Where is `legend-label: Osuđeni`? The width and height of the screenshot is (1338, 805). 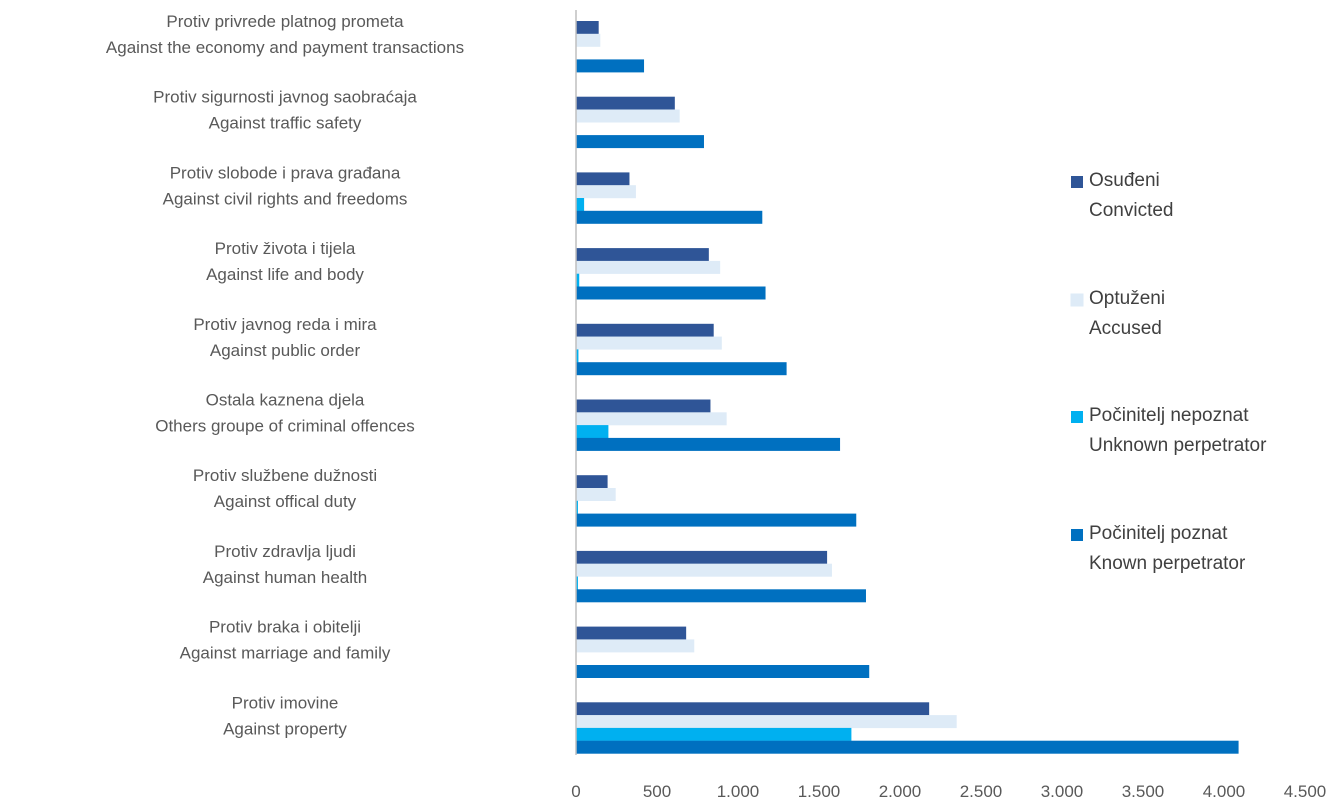 legend-label: Osuđeni is located at coordinates (1124, 180).